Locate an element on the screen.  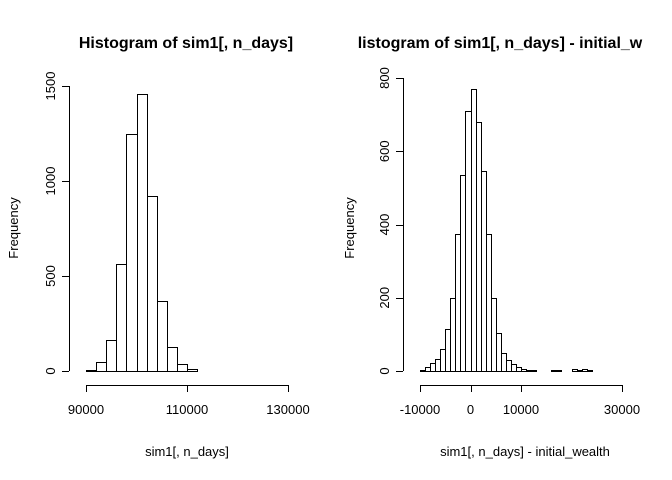
y-tick-label: 1000 is located at coordinates (50, 181).